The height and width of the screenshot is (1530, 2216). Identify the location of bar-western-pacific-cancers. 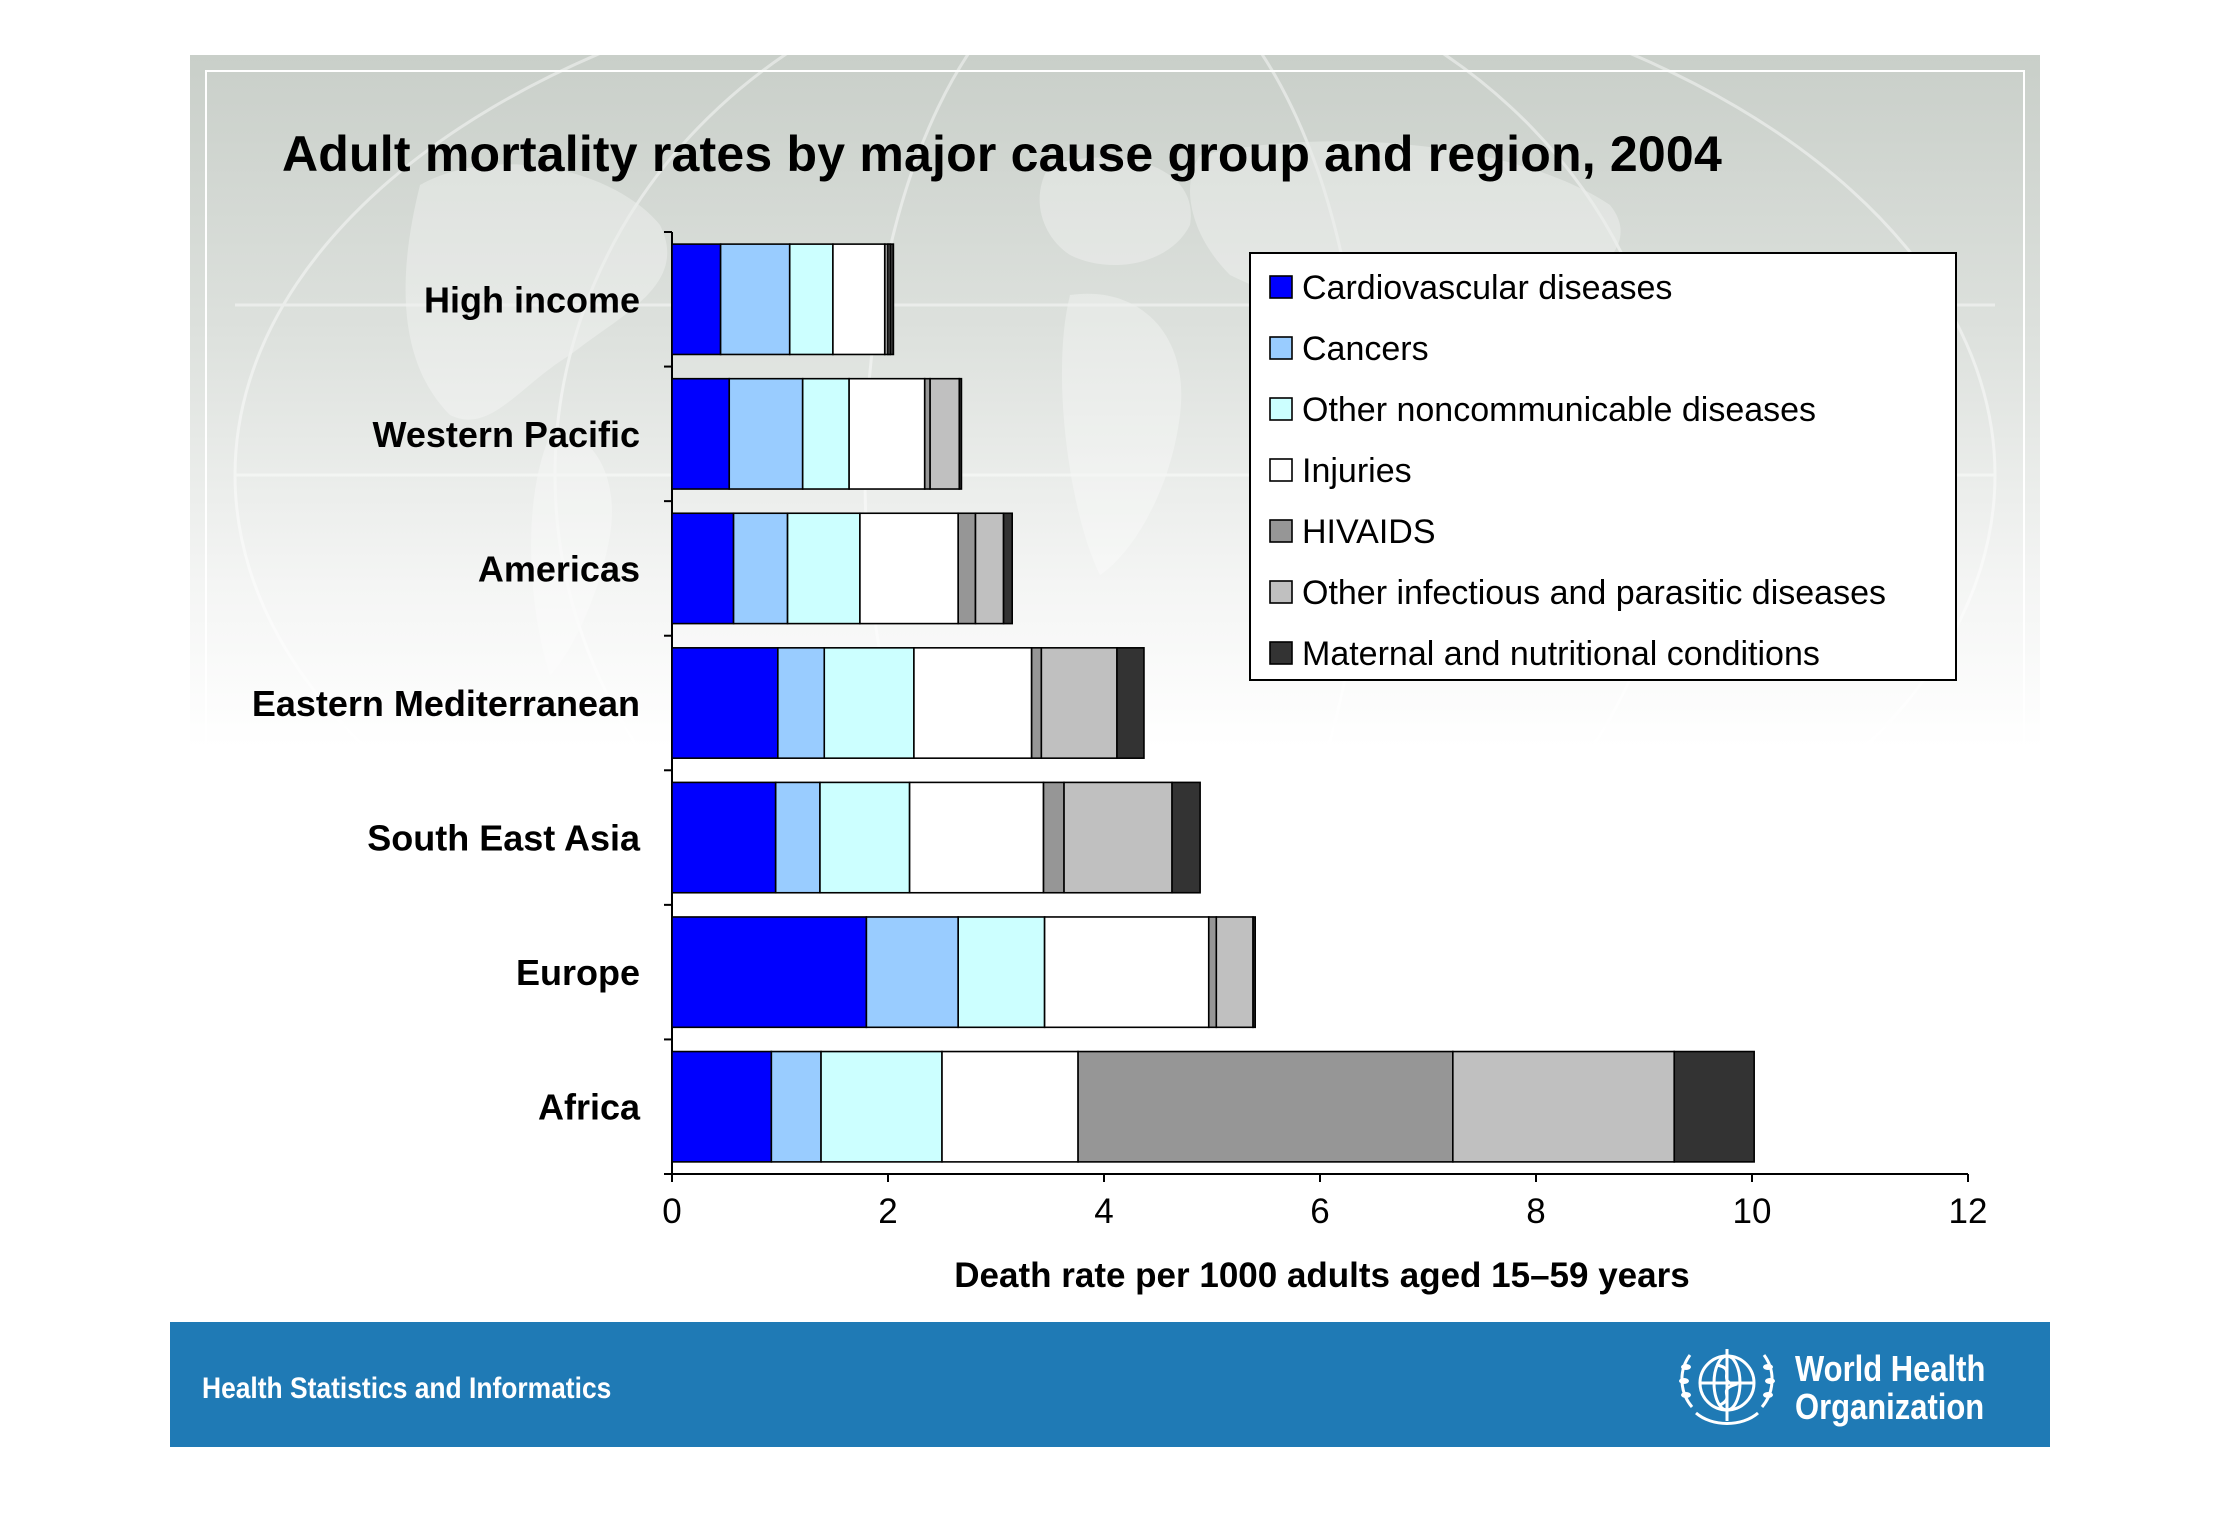
(766, 433).